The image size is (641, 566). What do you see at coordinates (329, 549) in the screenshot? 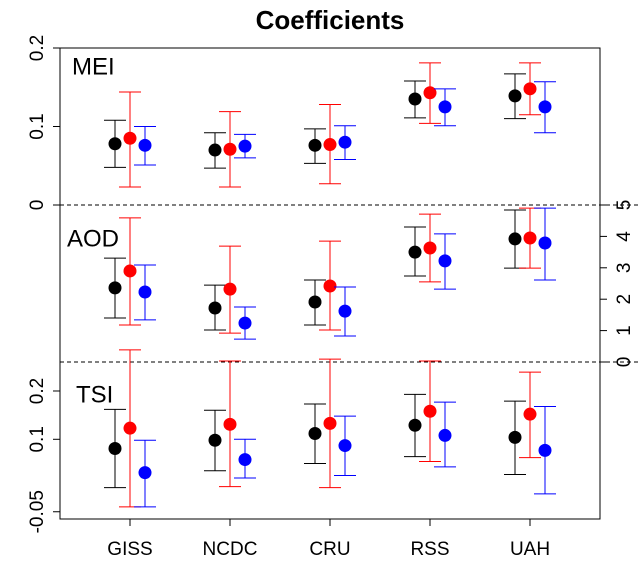
I see `x-tick-label: CRU` at bounding box center [329, 549].